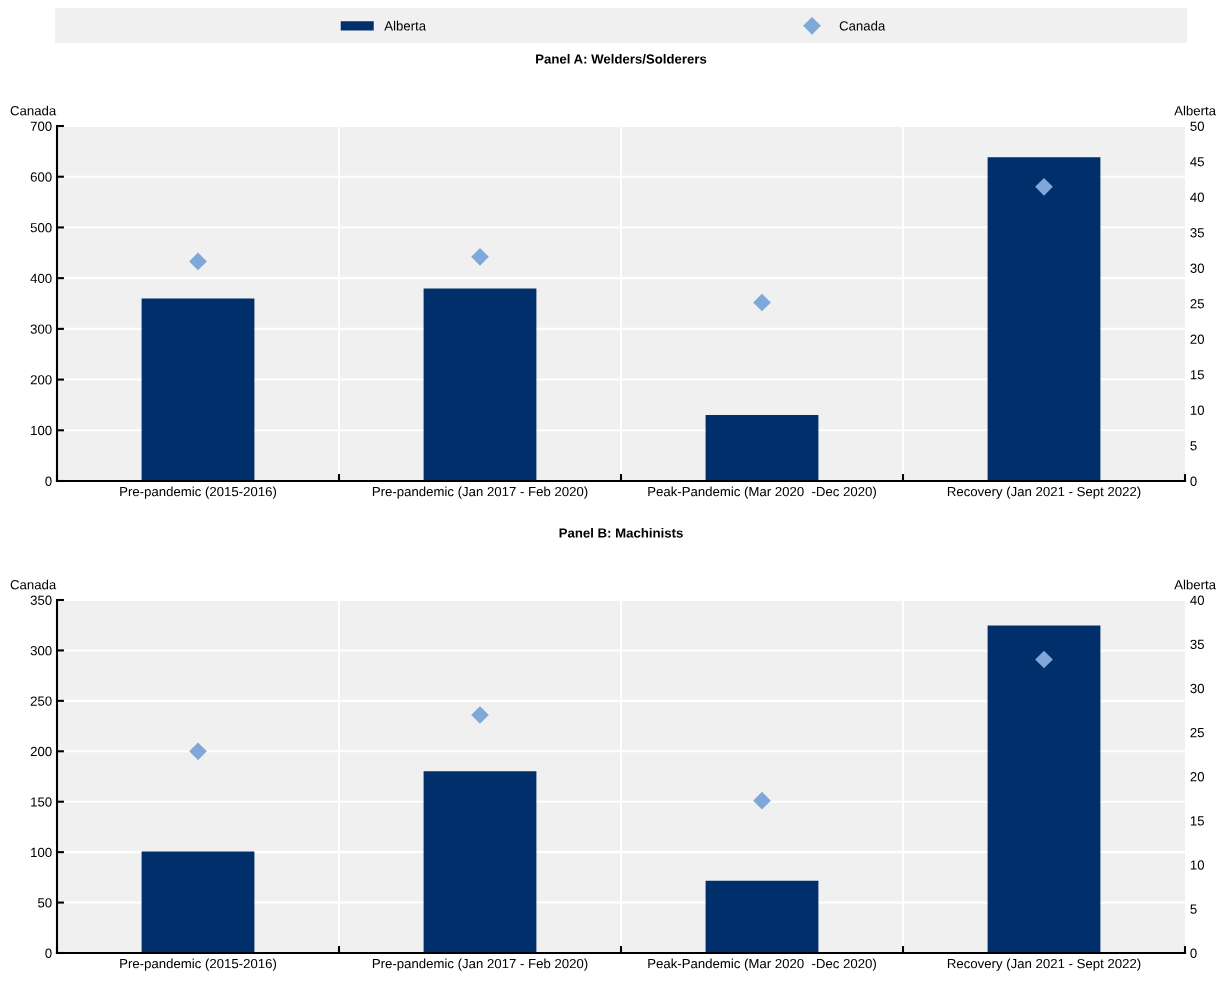 Image resolution: width=1226 pixels, height=983 pixels. I want to click on y-tick-label: 600, so click(41, 177).